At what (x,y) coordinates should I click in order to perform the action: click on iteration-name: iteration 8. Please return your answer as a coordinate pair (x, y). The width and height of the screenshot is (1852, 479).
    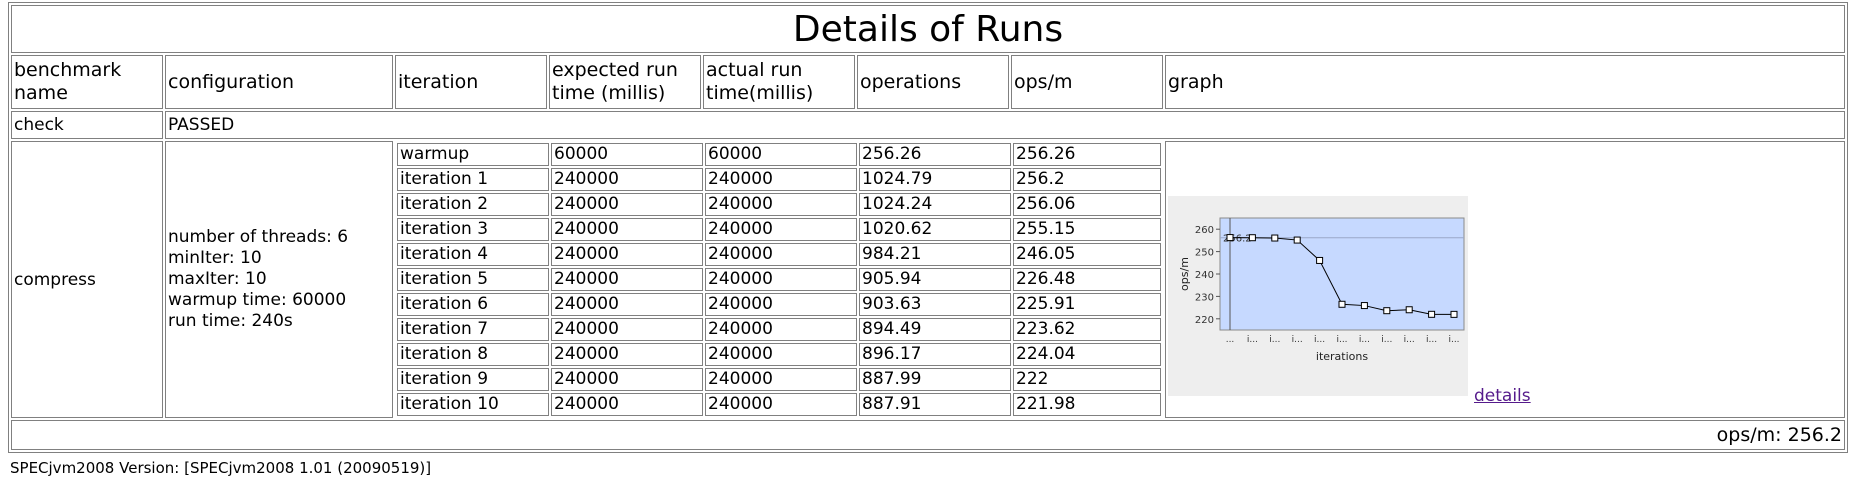
    Looking at the image, I should click on (473, 354).